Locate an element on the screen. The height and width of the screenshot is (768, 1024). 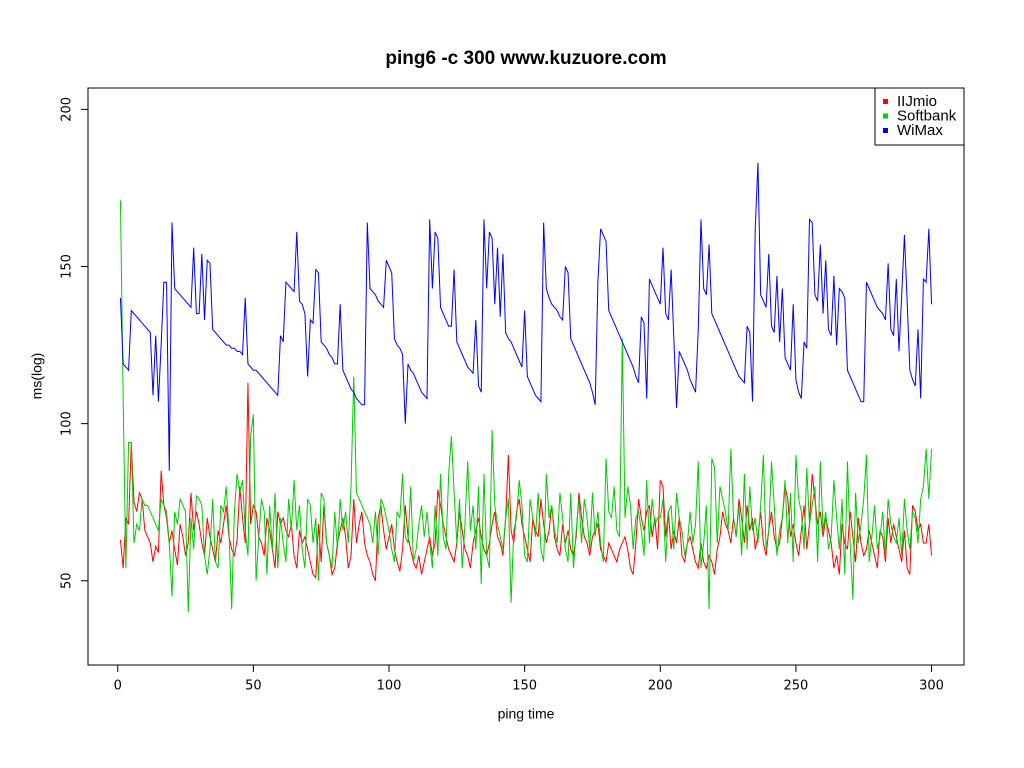
x-tick-label: 100 is located at coordinates (389, 686).